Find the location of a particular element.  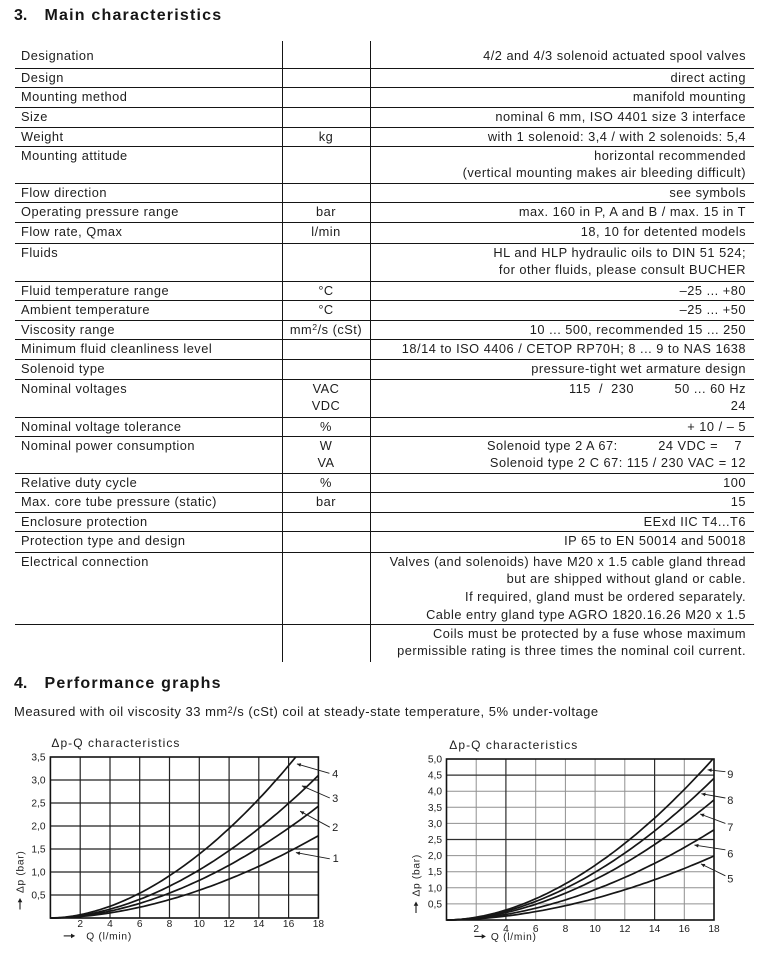

svg-text: 4,5 is located at coordinates (435, 776).